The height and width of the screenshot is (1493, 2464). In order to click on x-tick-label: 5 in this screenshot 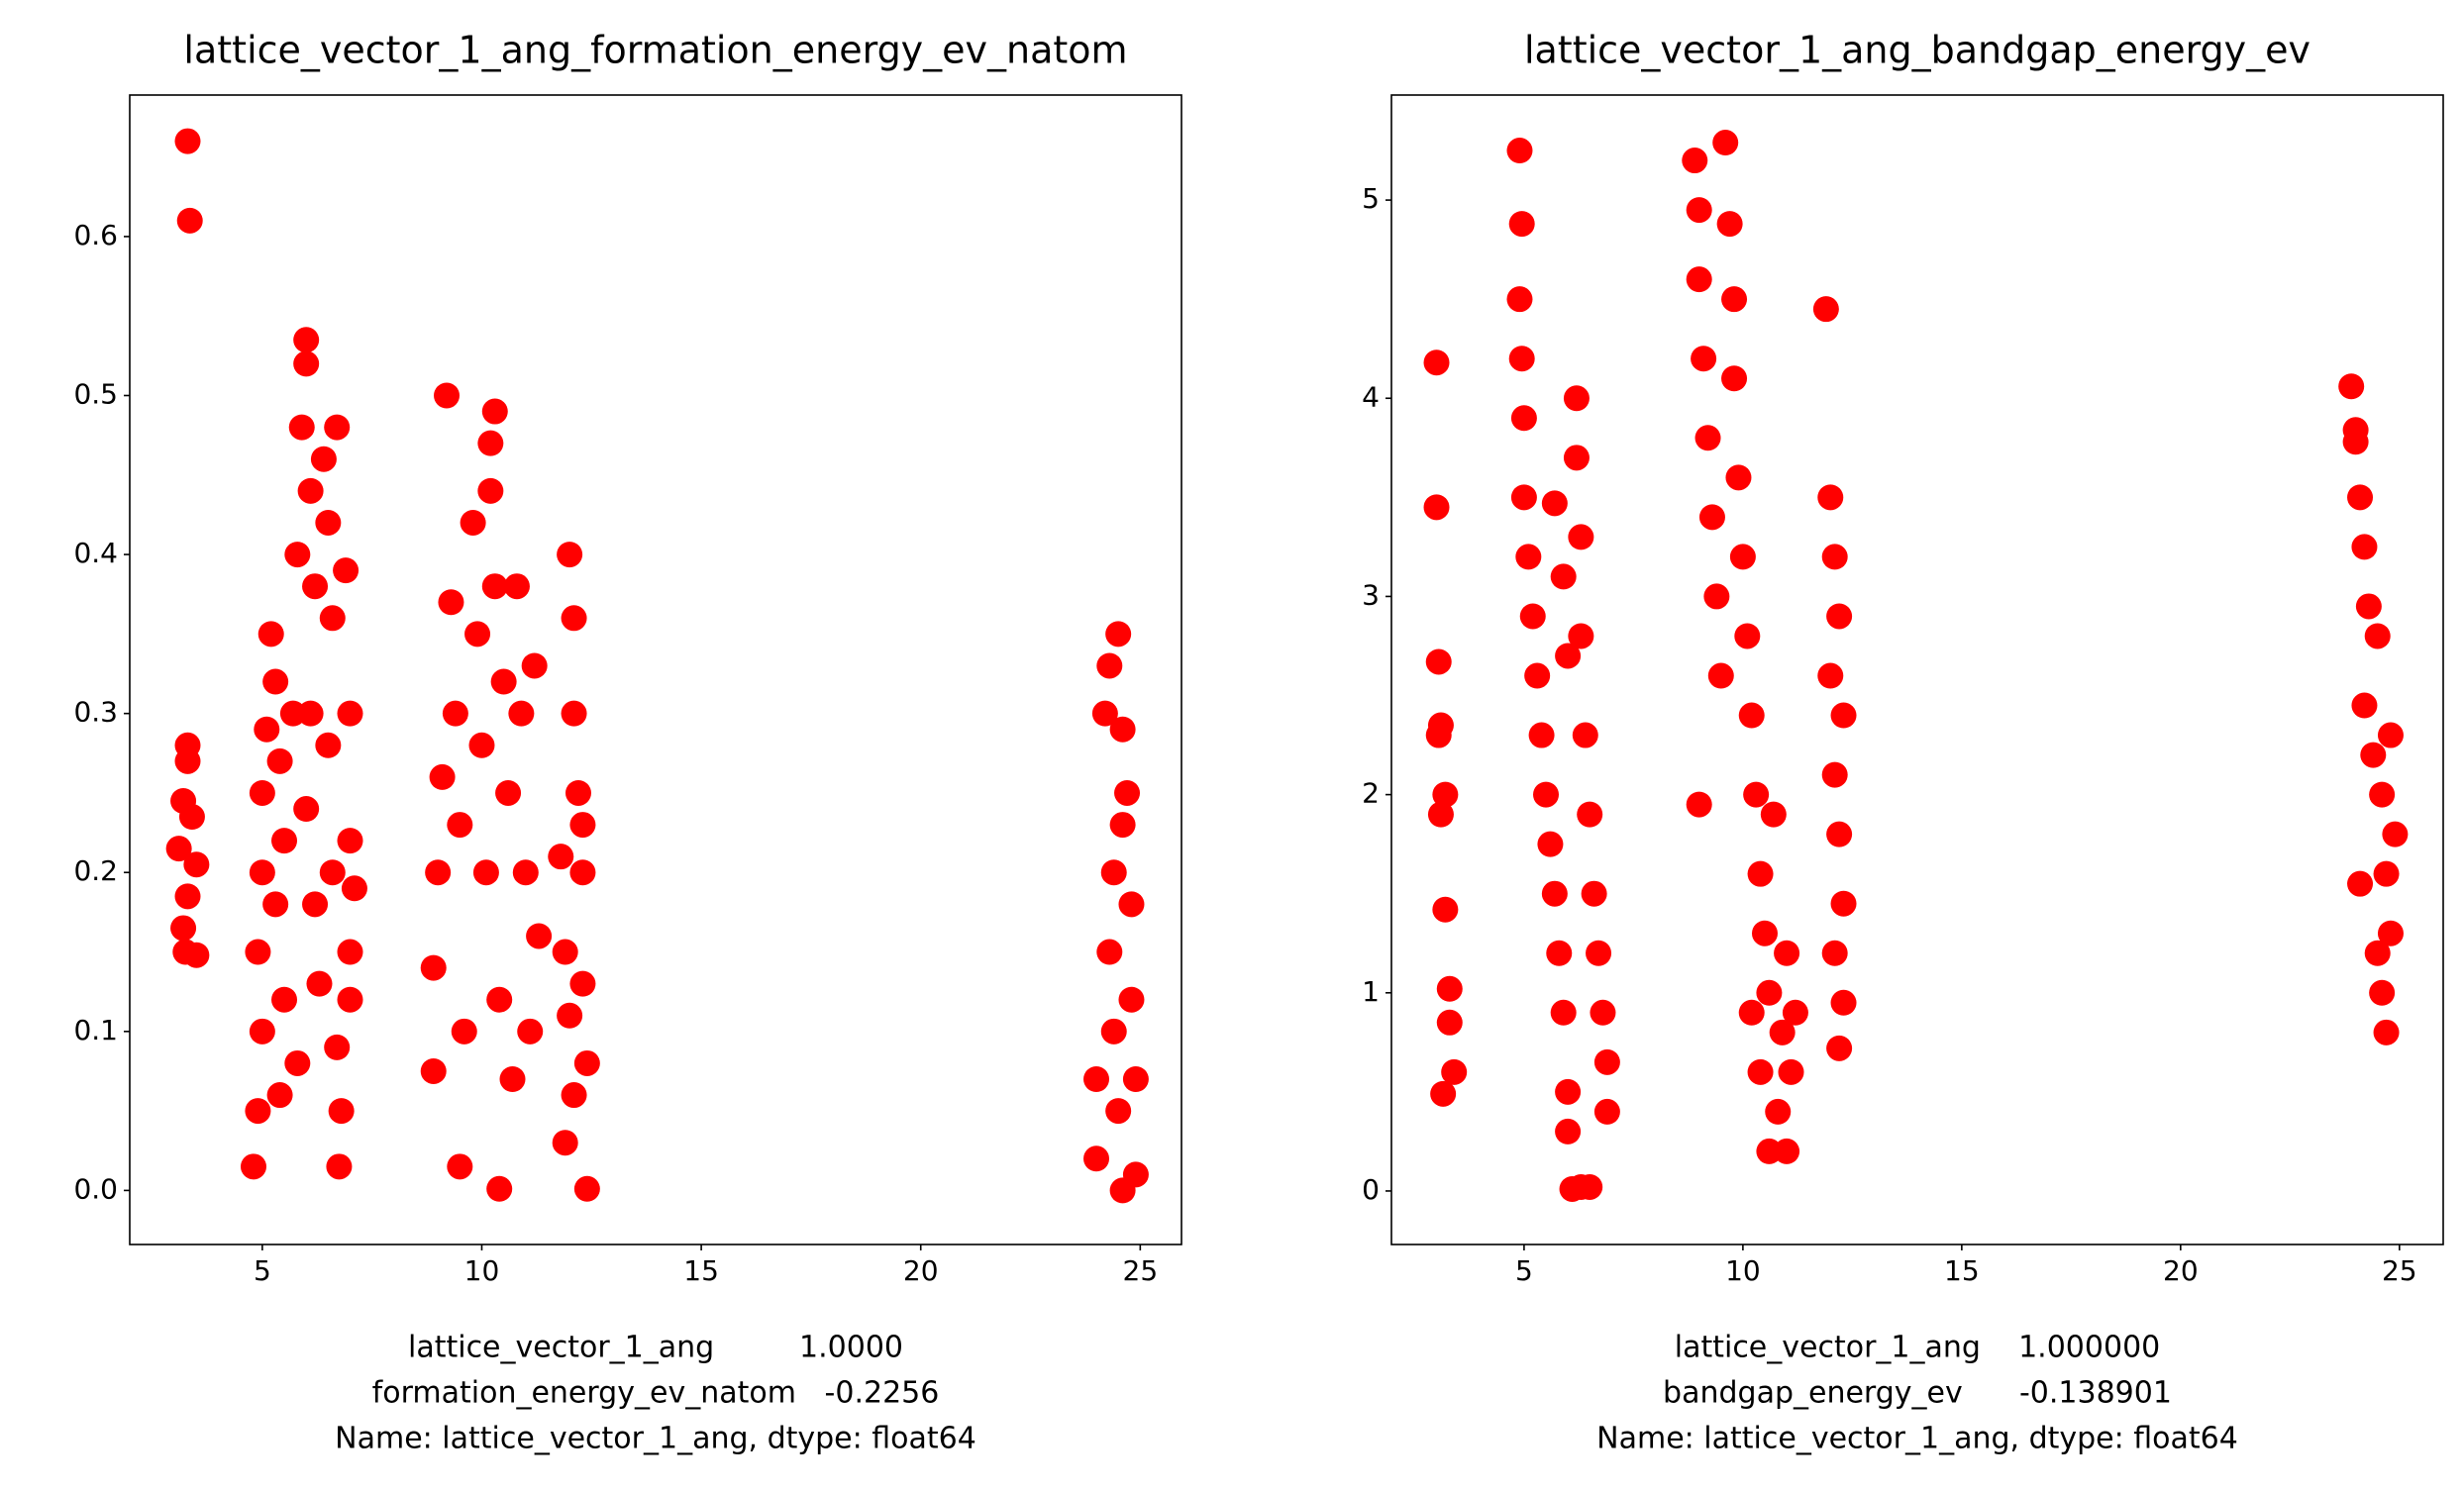, I will do `click(262, 1270)`.